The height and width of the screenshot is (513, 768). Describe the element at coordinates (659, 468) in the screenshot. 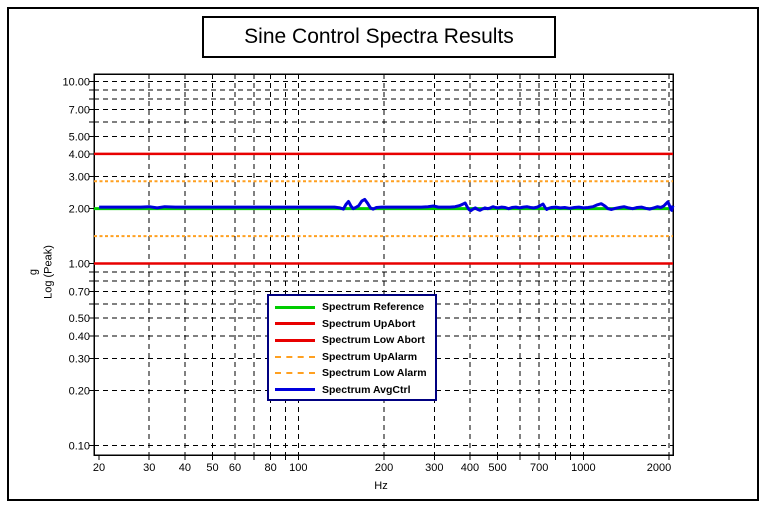

I see `x-tick-label: 2000` at that location.